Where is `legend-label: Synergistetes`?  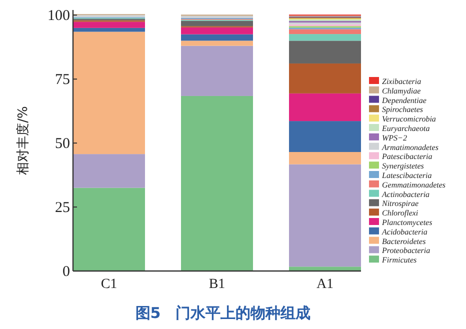
legend-label: Synergistetes is located at coordinates (403, 166).